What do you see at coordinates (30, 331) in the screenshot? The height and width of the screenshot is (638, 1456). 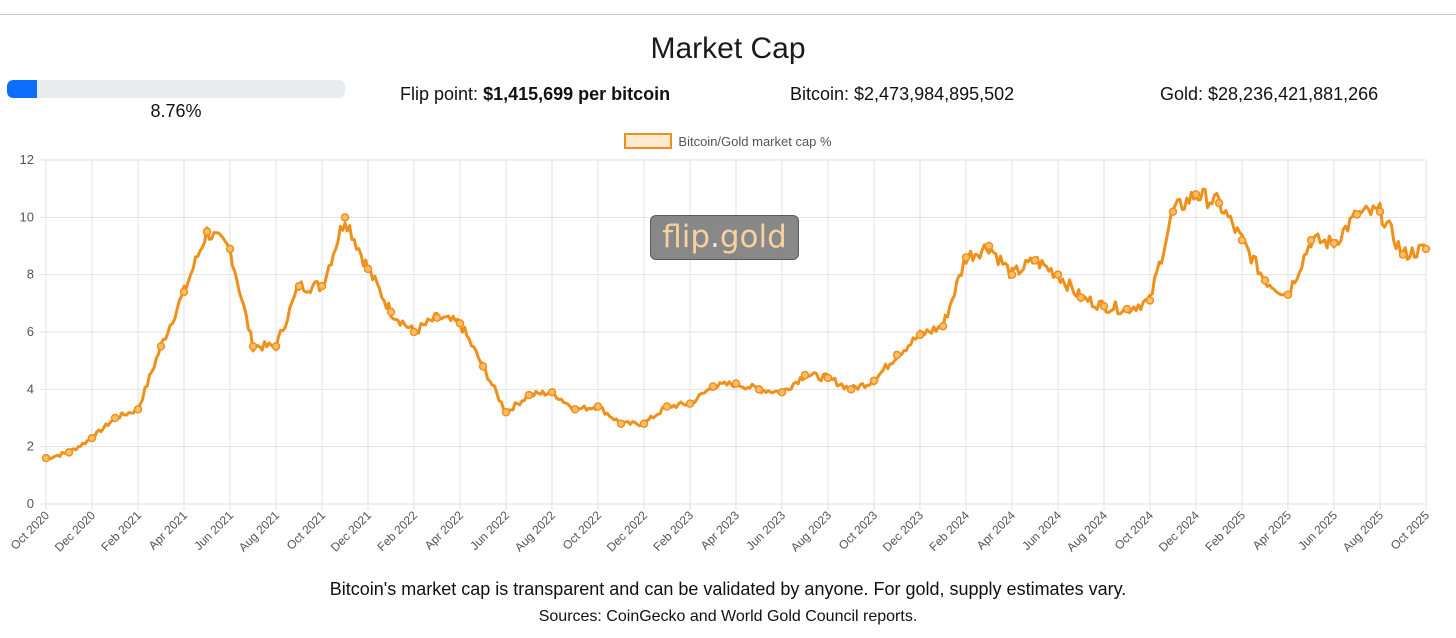 I see `y-tick-label: 6` at bounding box center [30, 331].